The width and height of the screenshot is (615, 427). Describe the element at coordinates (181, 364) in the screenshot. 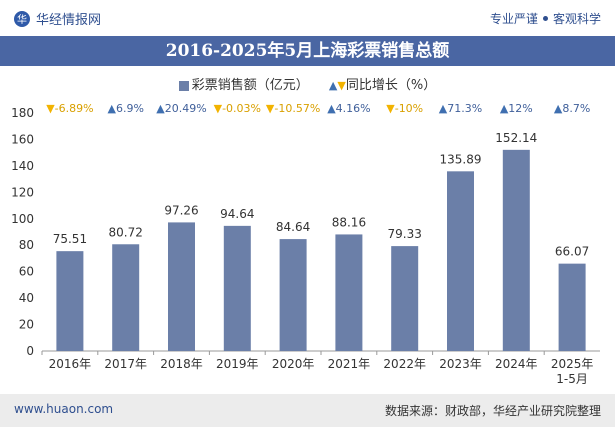

I see `x-category-label: 2018年` at that location.